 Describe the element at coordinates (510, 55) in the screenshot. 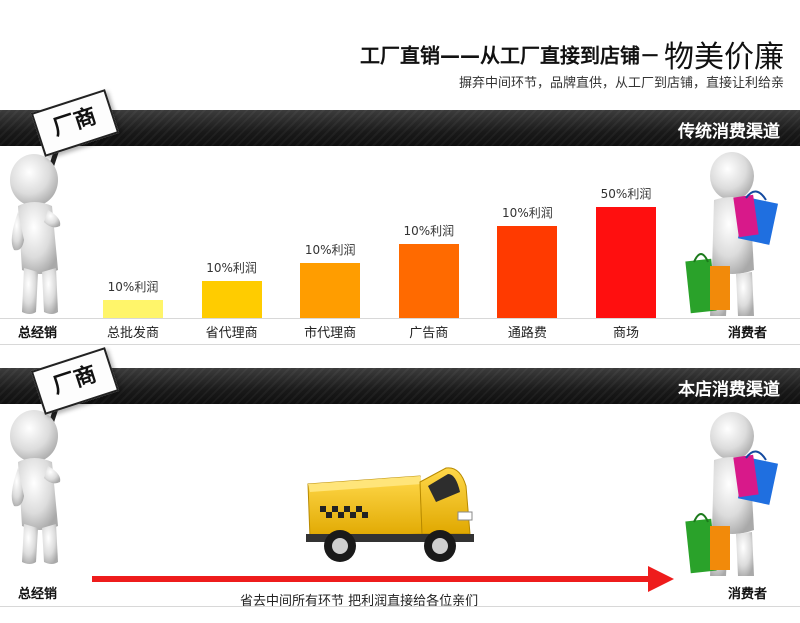

I see `page-title-lead: 工厂直销——从工厂直接到店铺－` at that location.